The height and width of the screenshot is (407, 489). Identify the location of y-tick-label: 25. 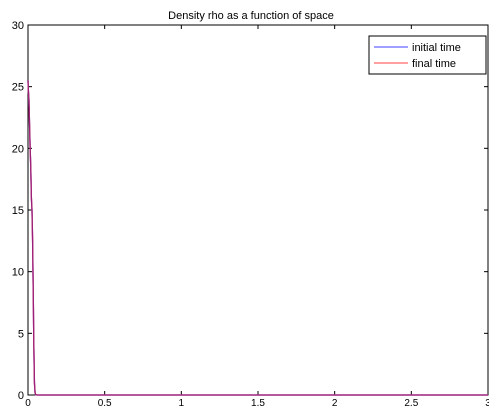
(18, 88).